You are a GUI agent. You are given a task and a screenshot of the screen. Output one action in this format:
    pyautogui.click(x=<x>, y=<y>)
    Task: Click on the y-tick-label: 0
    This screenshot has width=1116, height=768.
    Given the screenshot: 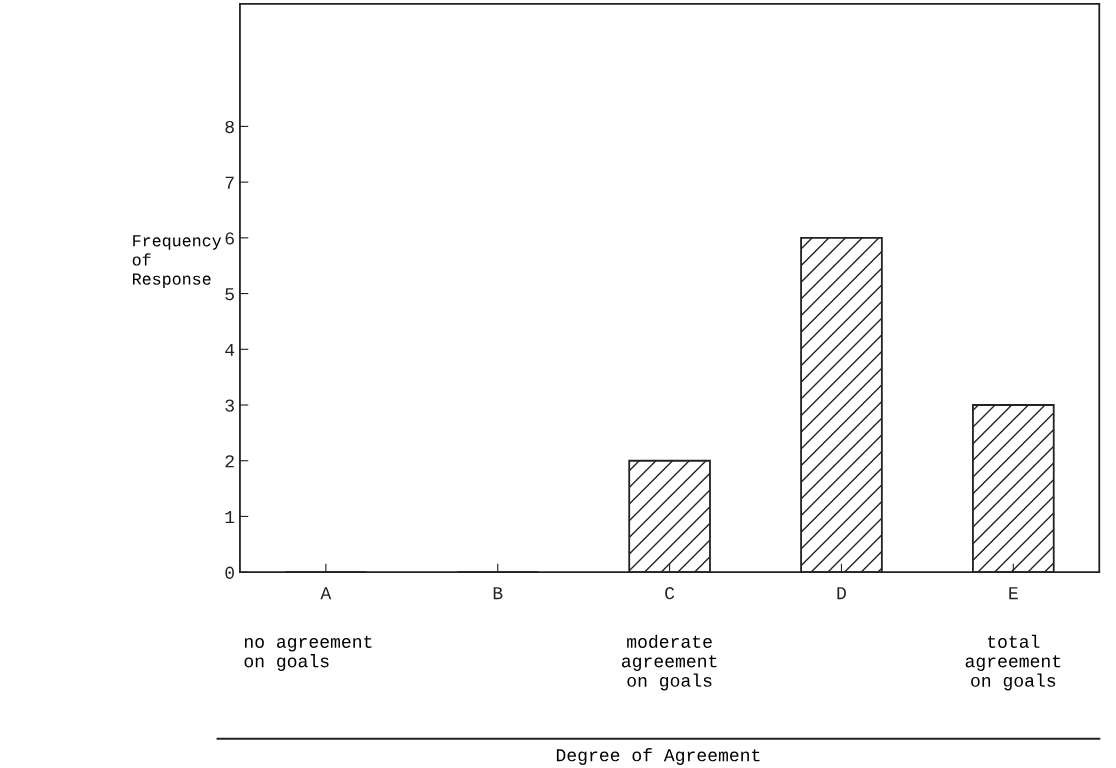 What is the action you would take?
    pyautogui.click(x=229, y=572)
    